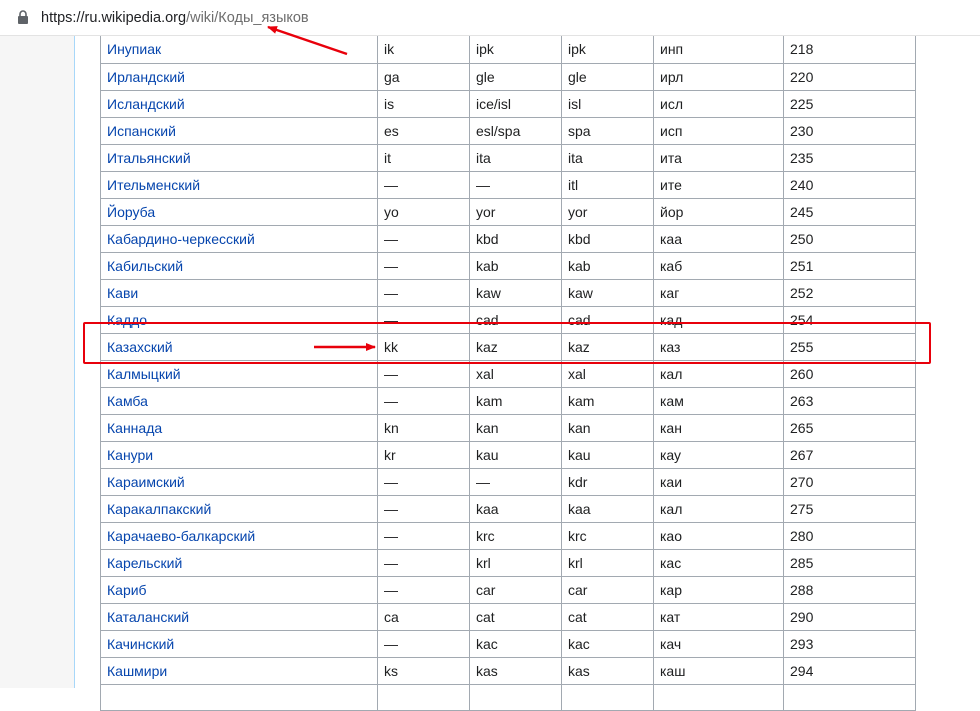 This screenshot has width=980, height=711. What do you see at coordinates (515, 427) in the screenshot?
I see `cell-iso2: kan` at bounding box center [515, 427].